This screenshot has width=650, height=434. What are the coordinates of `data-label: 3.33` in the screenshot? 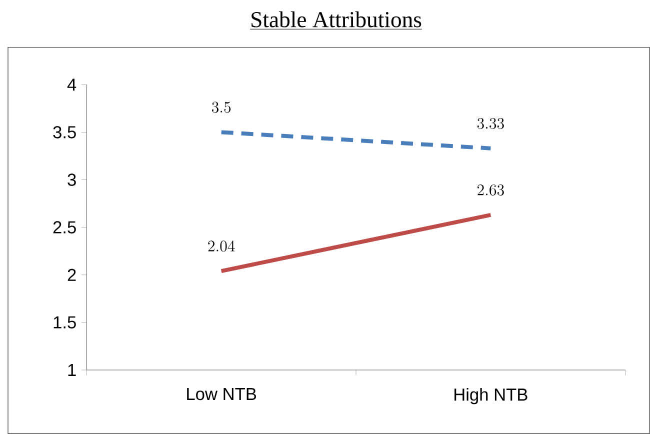 It's located at (490, 123).